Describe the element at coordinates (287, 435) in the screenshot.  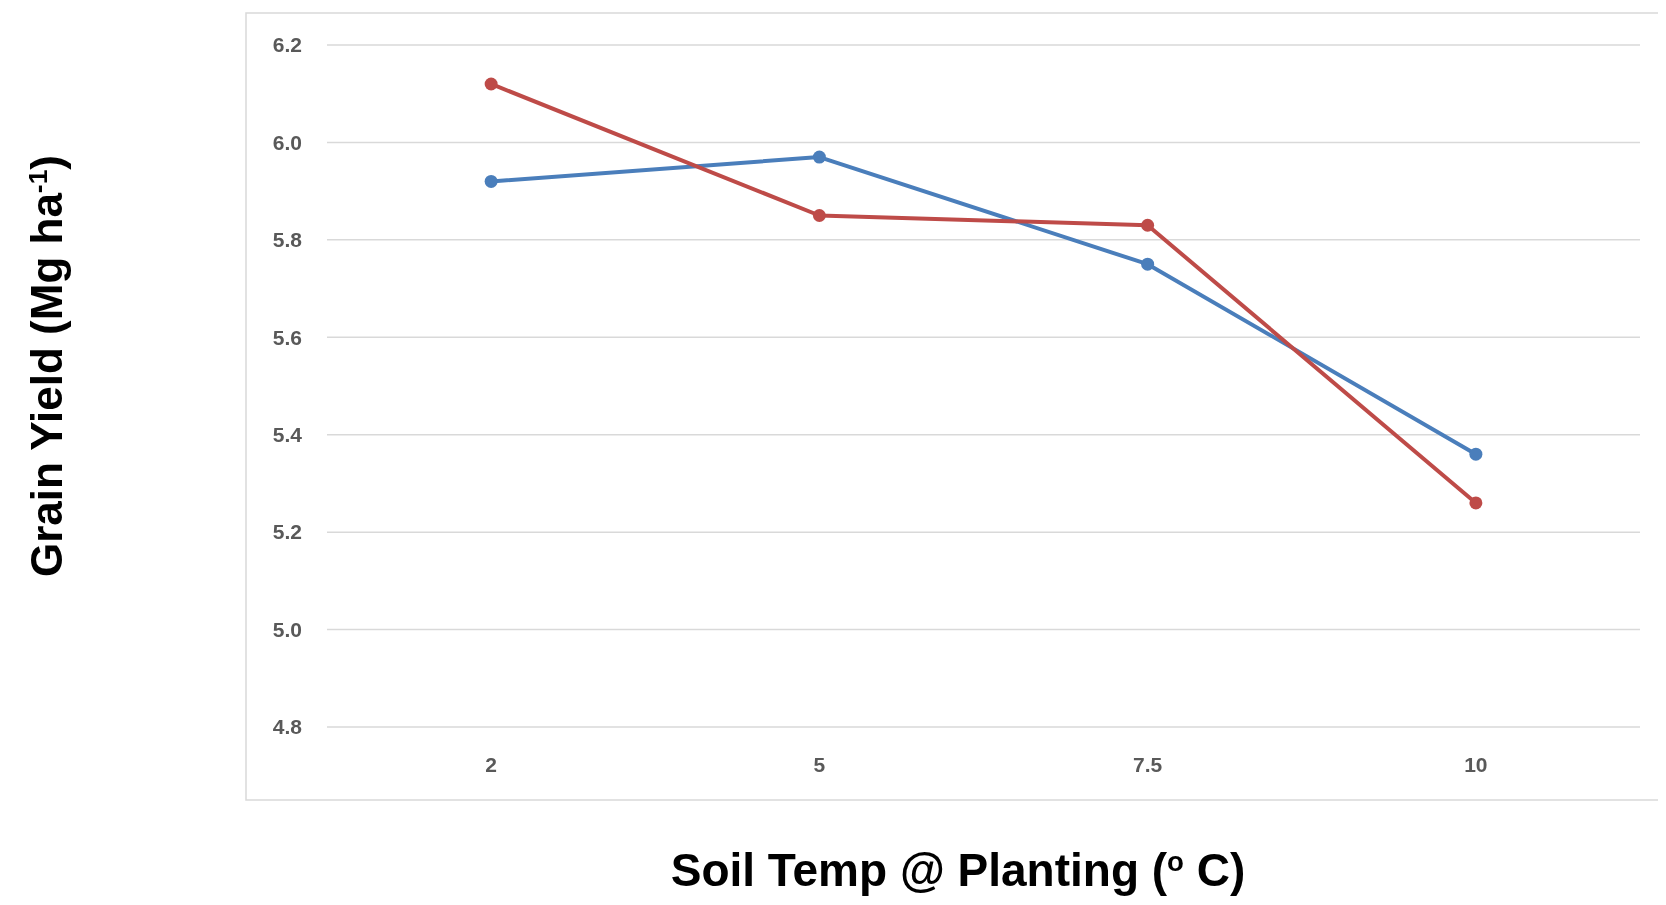
I see `y-tick-label: 5.4` at that location.